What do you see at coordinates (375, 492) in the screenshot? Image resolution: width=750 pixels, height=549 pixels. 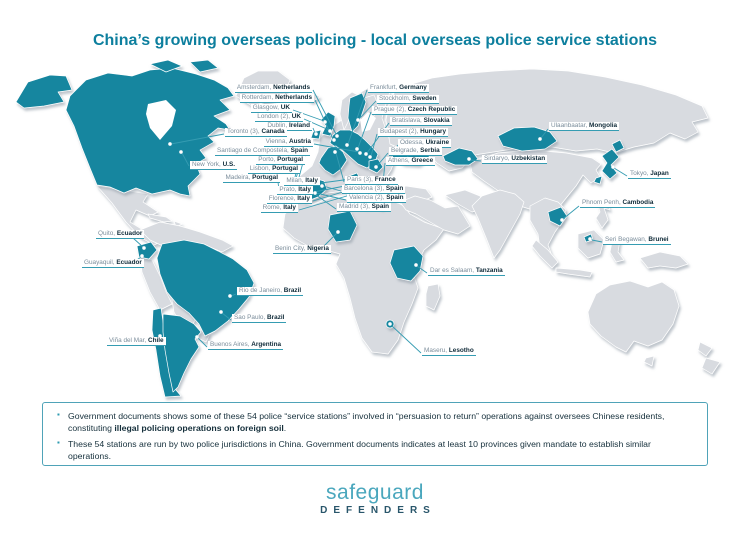 I see `logo-wordmark: safeguard` at bounding box center [375, 492].